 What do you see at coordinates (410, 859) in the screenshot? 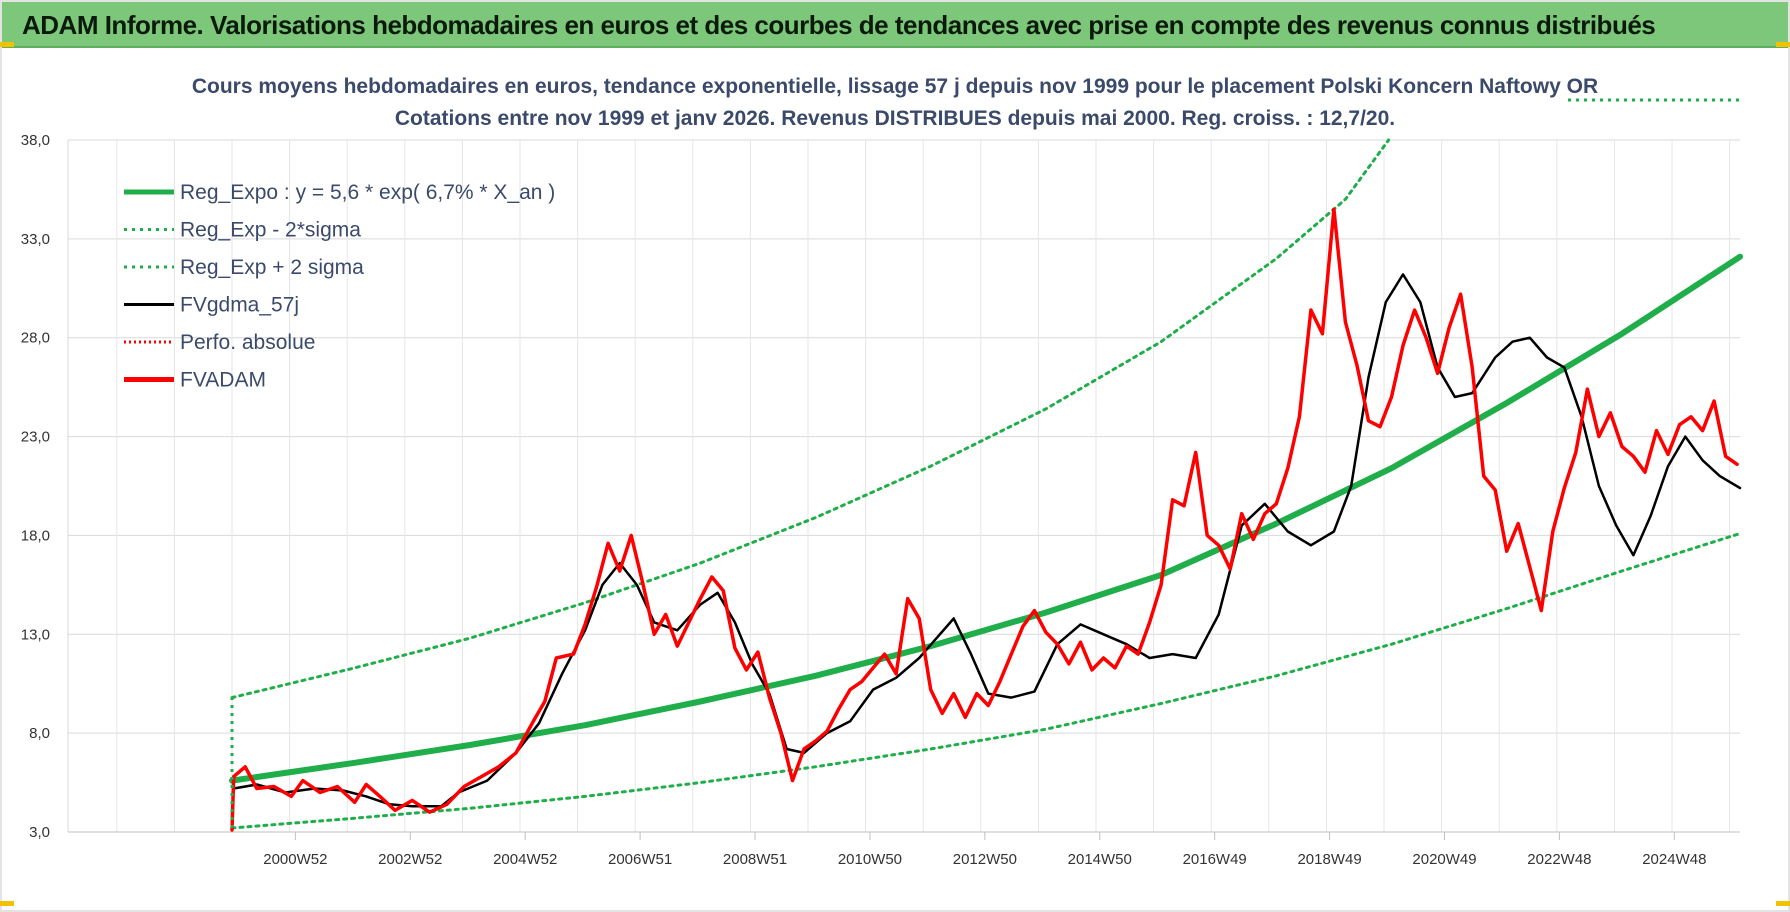
I see `x-tick-label: 2002W52` at bounding box center [410, 859].